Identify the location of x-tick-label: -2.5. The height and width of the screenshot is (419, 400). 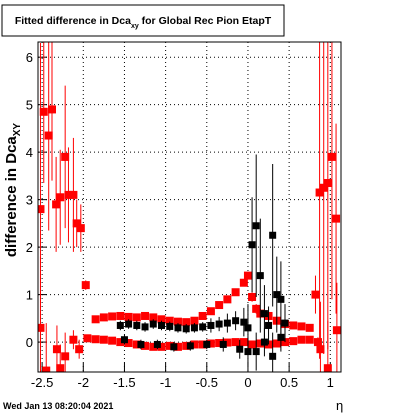
(42, 382).